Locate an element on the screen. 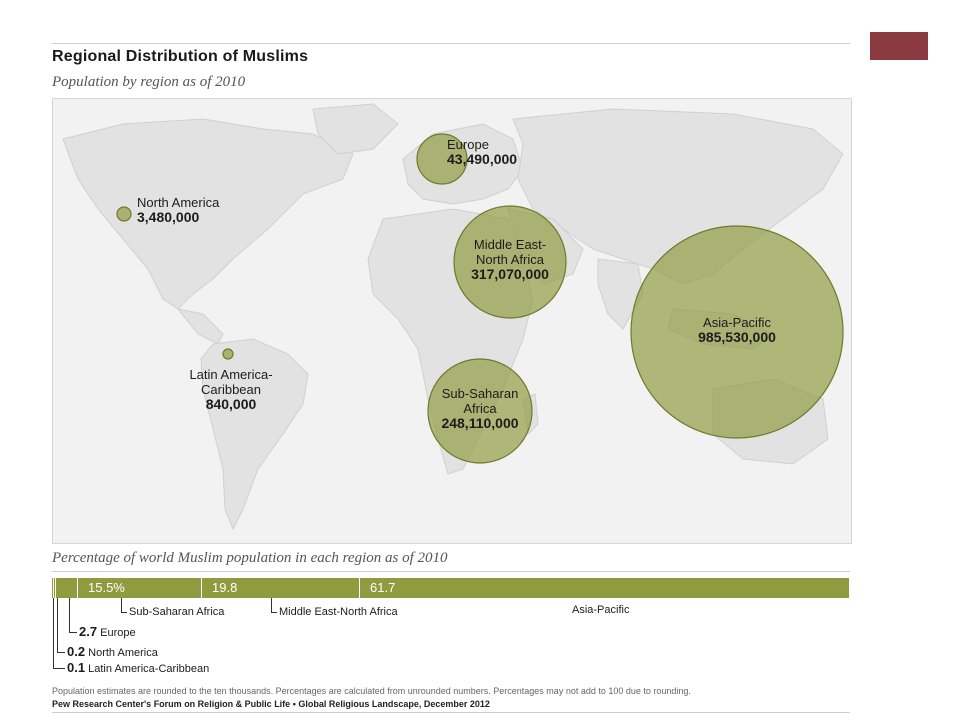  leader-latin-america is located at coordinates (53, 633).